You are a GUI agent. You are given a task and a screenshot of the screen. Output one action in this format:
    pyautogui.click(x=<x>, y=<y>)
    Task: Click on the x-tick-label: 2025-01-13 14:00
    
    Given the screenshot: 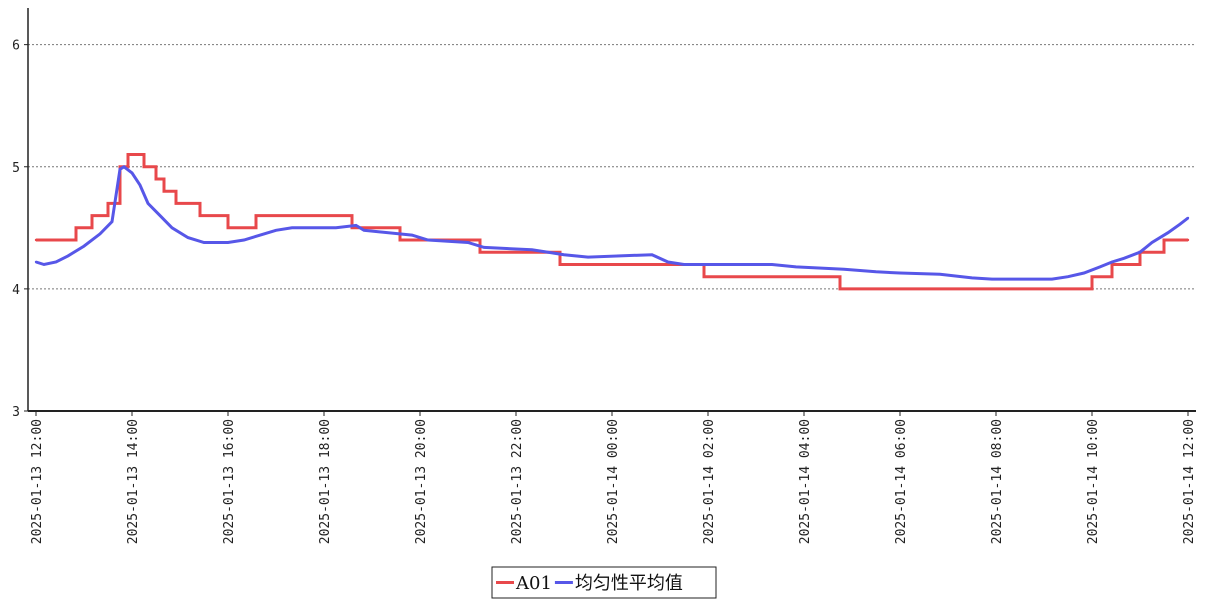 What is the action you would take?
    pyautogui.click(x=133, y=481)
    